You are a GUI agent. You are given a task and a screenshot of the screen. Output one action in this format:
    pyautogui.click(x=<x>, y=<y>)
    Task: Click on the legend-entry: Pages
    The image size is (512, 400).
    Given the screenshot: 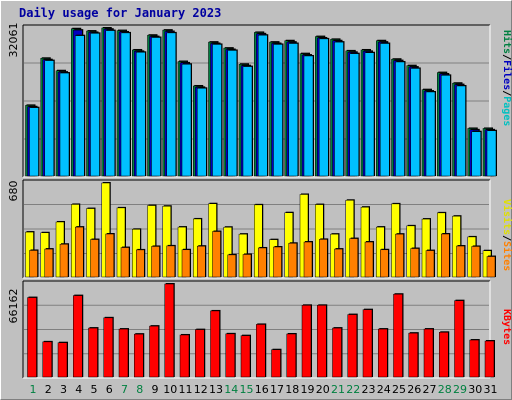 What is the action you would take?
    pyautogui.click(x=506, y=111)
    